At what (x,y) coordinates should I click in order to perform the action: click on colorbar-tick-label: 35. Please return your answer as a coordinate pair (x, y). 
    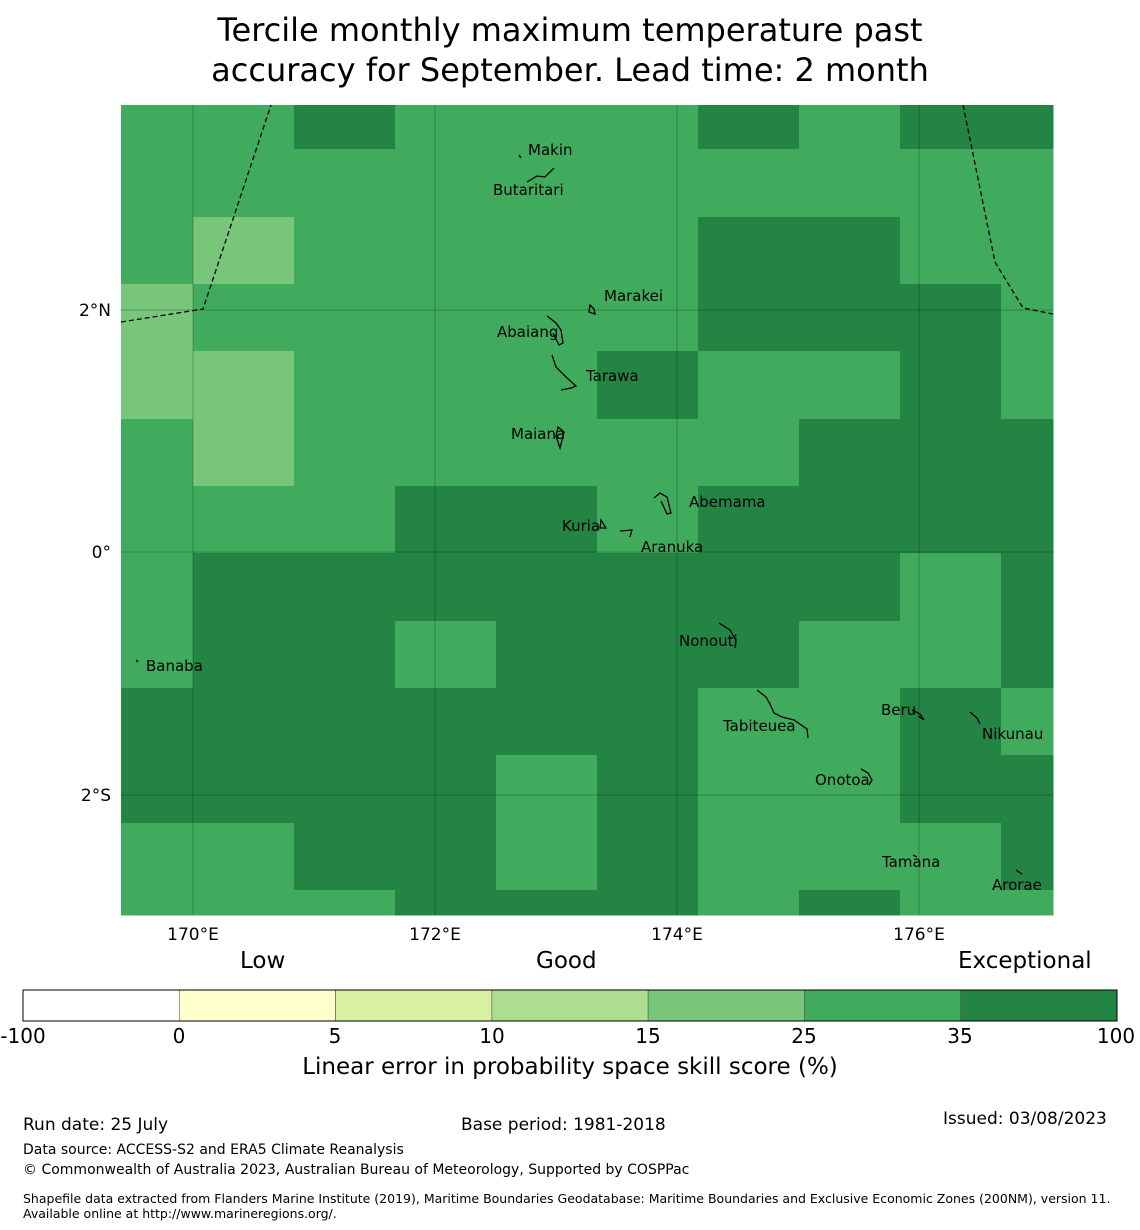
    Looking at the image, I should click on (959, 1036).